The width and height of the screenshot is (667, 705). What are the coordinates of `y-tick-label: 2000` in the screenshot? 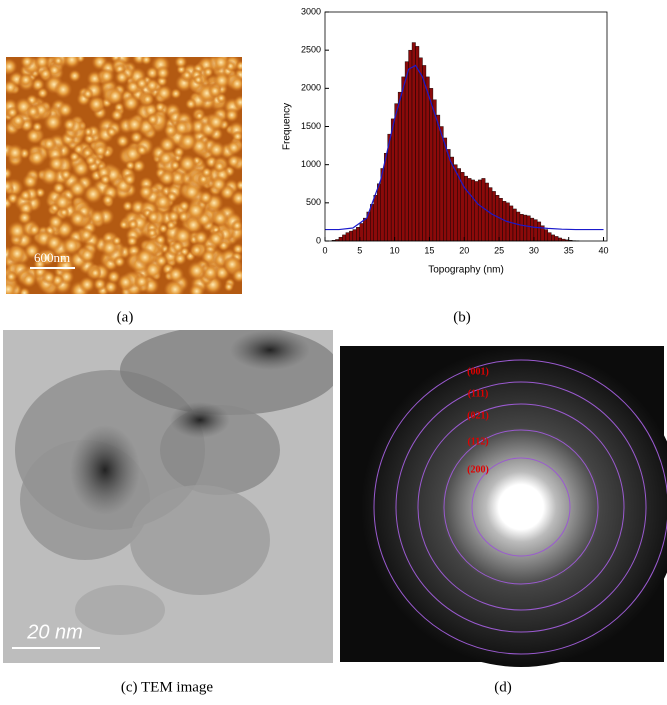 It's located at (311, 88).